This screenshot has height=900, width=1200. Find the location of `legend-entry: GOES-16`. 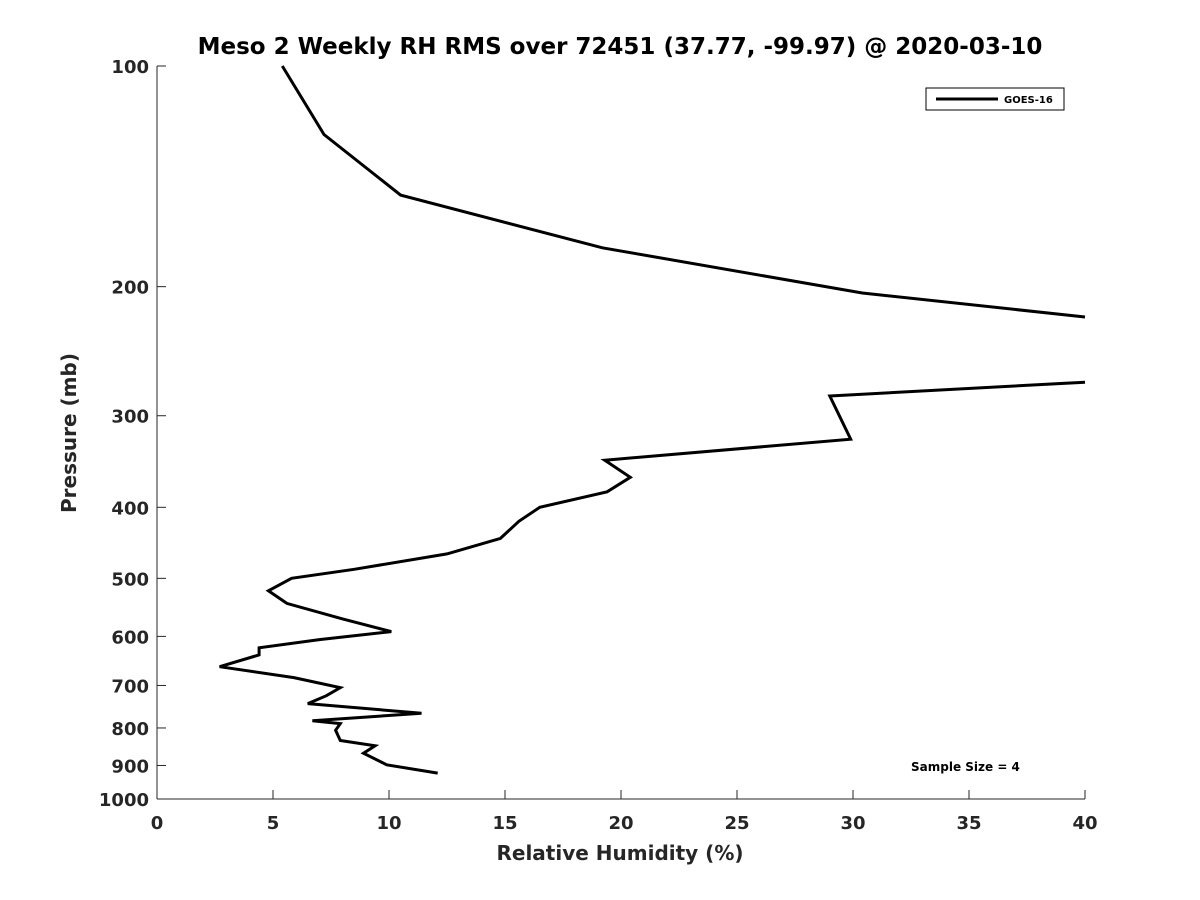

legend-entry: GOES-16 is located at coordinates (1028, 100).